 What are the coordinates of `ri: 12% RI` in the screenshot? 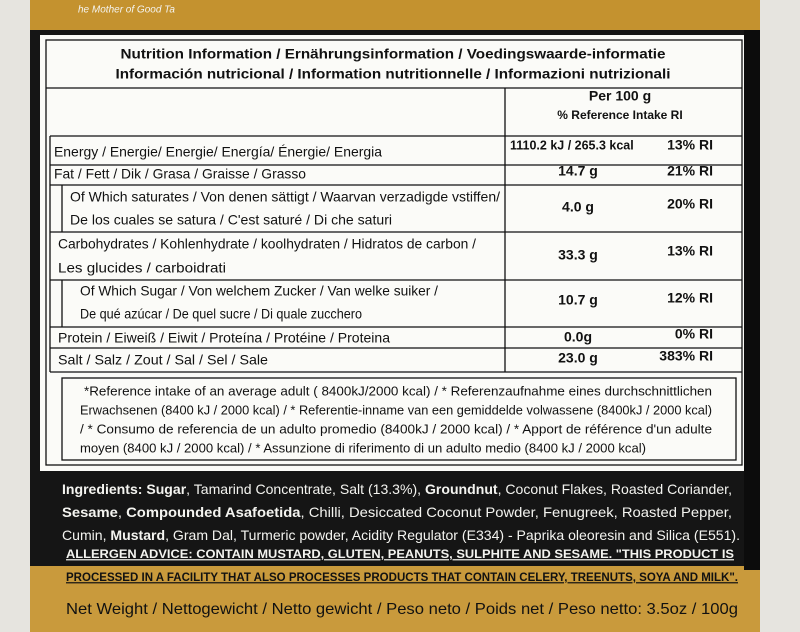 It's located at (690, 298).